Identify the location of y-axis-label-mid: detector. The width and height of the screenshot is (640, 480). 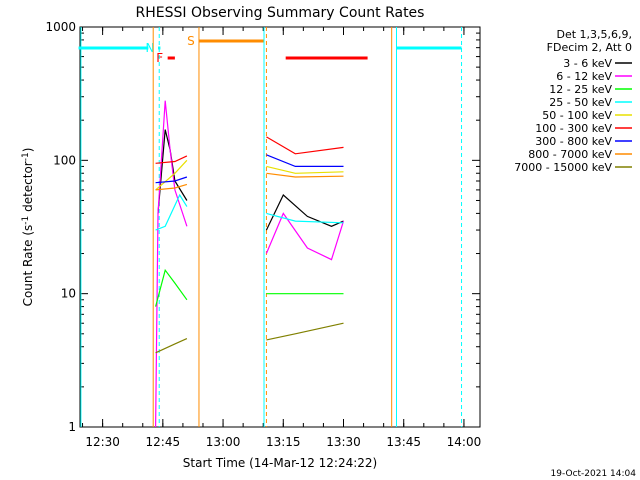
(28, 188).